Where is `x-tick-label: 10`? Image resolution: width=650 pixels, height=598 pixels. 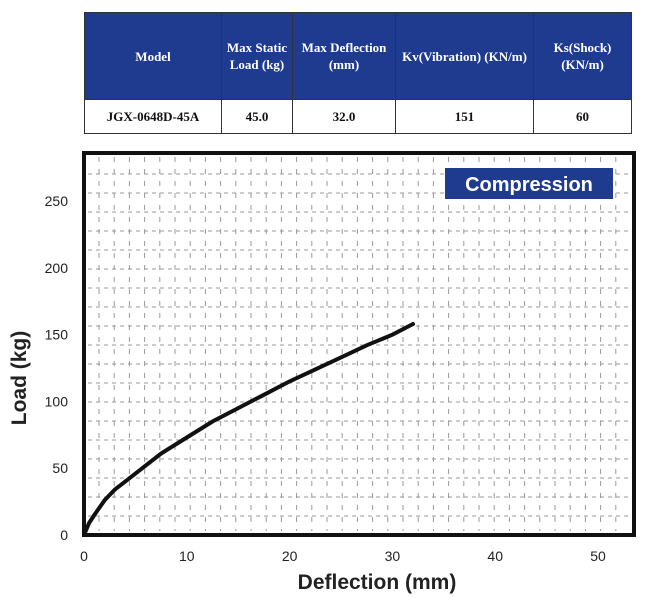 x-tick-label: 10 is located at coordinates (187, 556).